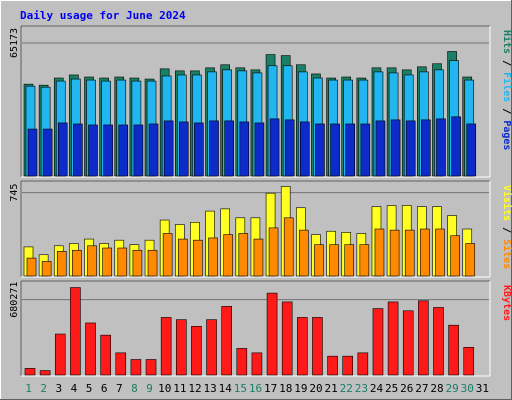 Image resolution: width=512 pixels, height=400 pixels. What do you see at coordinates (506, 87) in the screenshot?
I see `legend-files: Files` at bounding box center [506, 87].